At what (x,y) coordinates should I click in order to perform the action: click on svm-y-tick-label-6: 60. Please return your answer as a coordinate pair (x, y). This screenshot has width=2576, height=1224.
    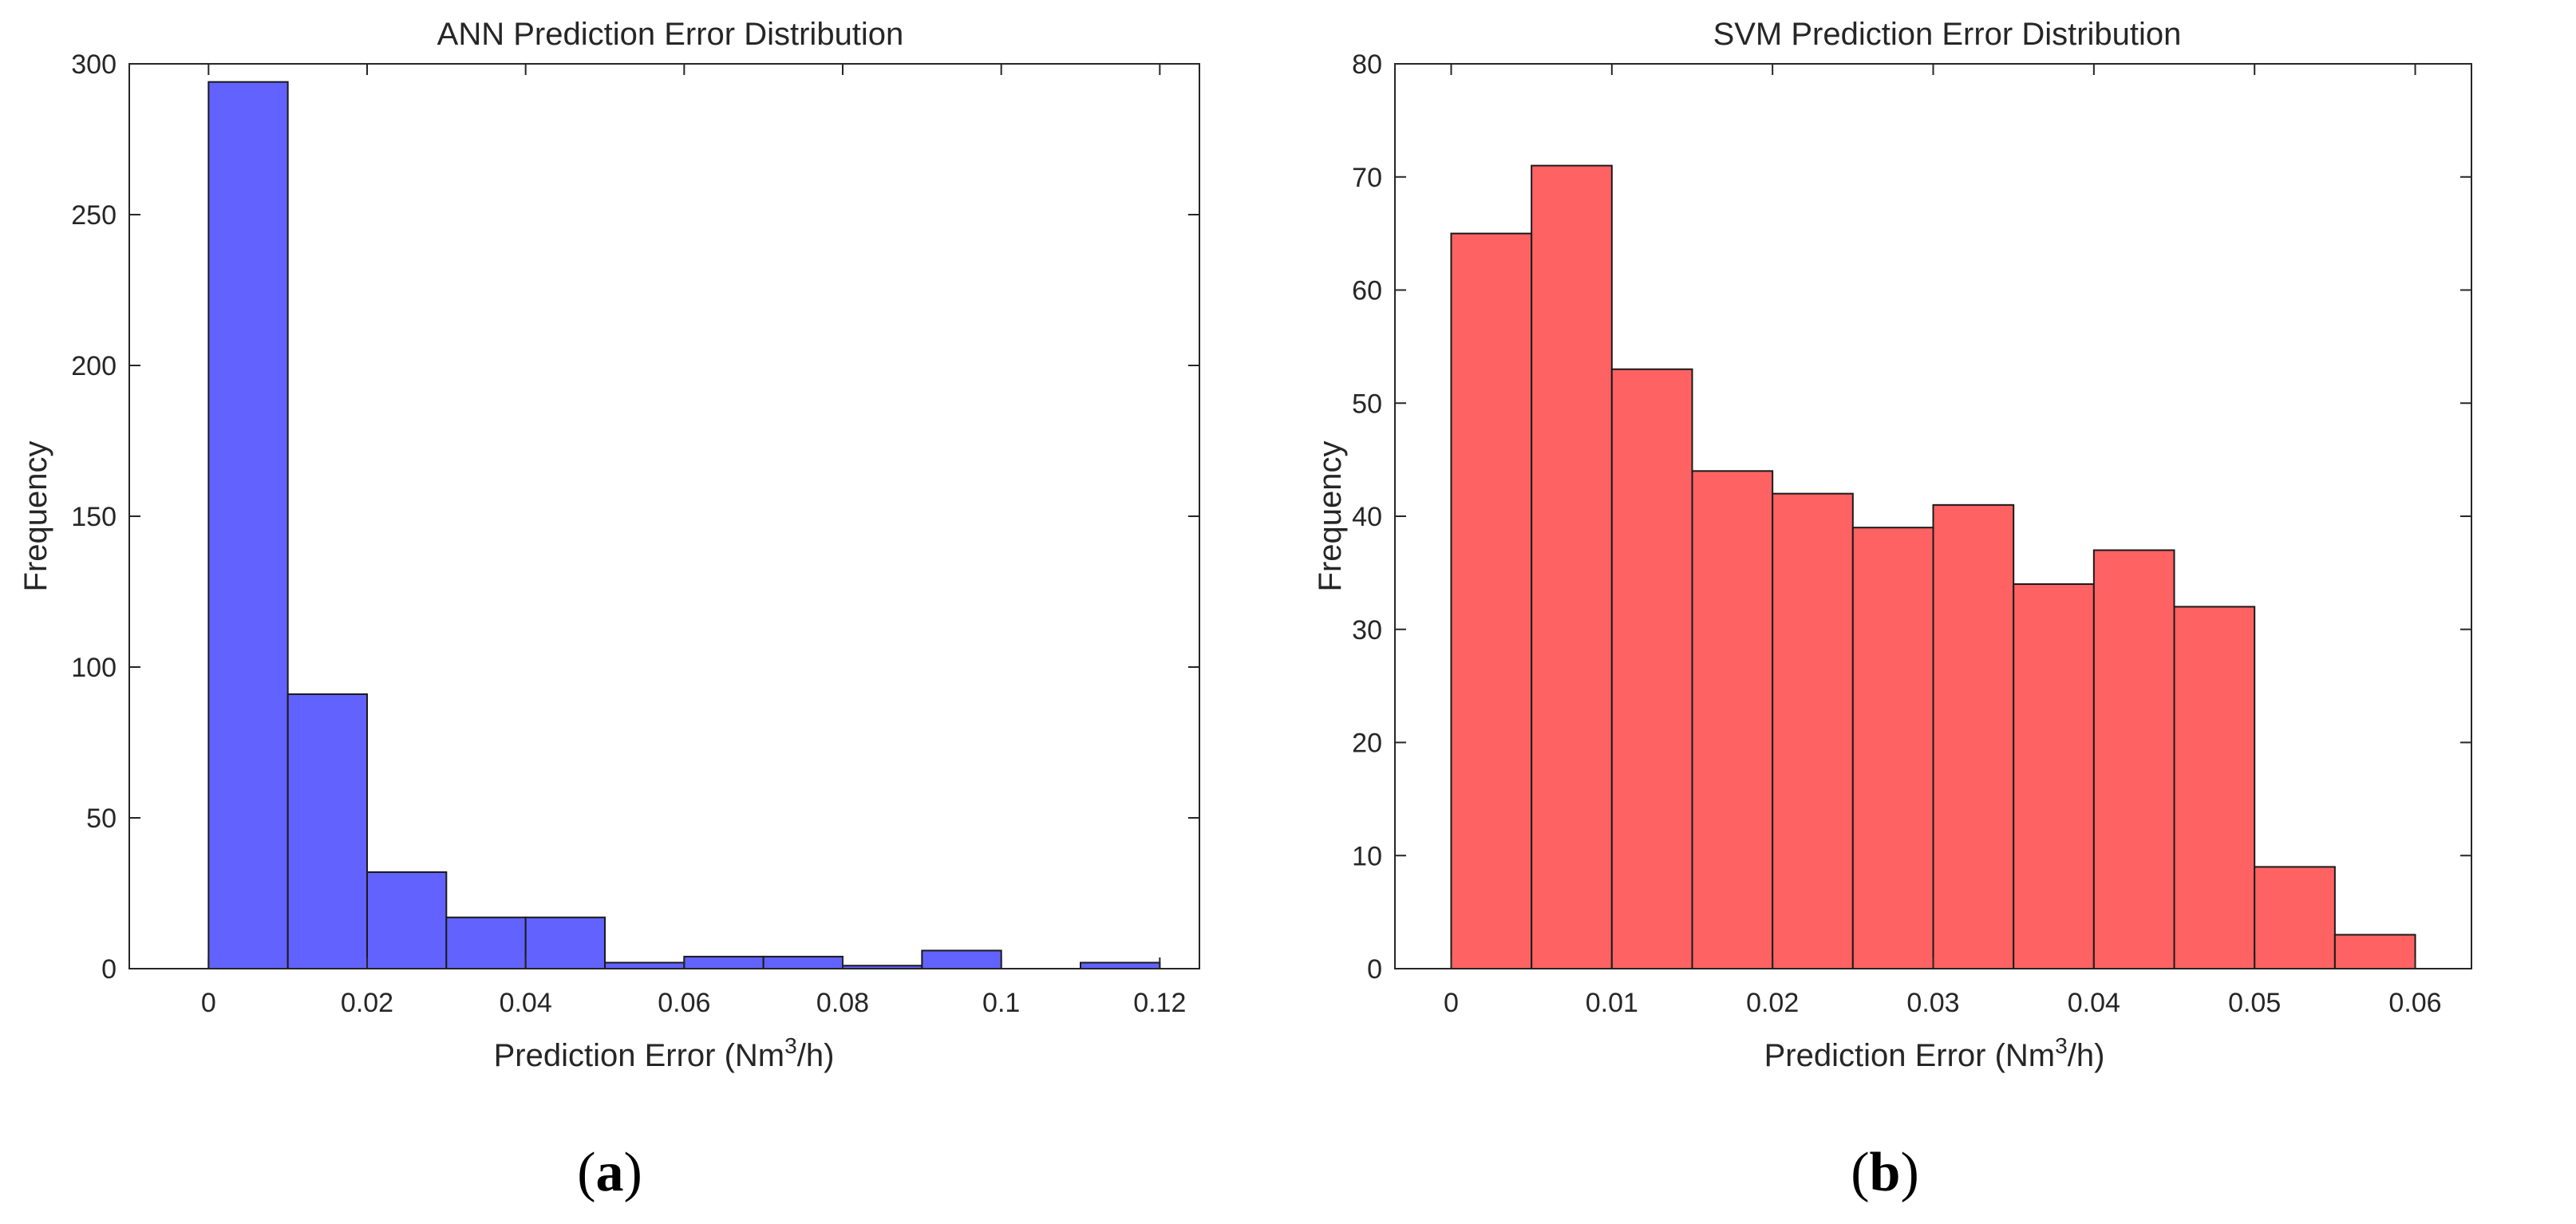
    Looking at the image, I should click on (1367, 291).